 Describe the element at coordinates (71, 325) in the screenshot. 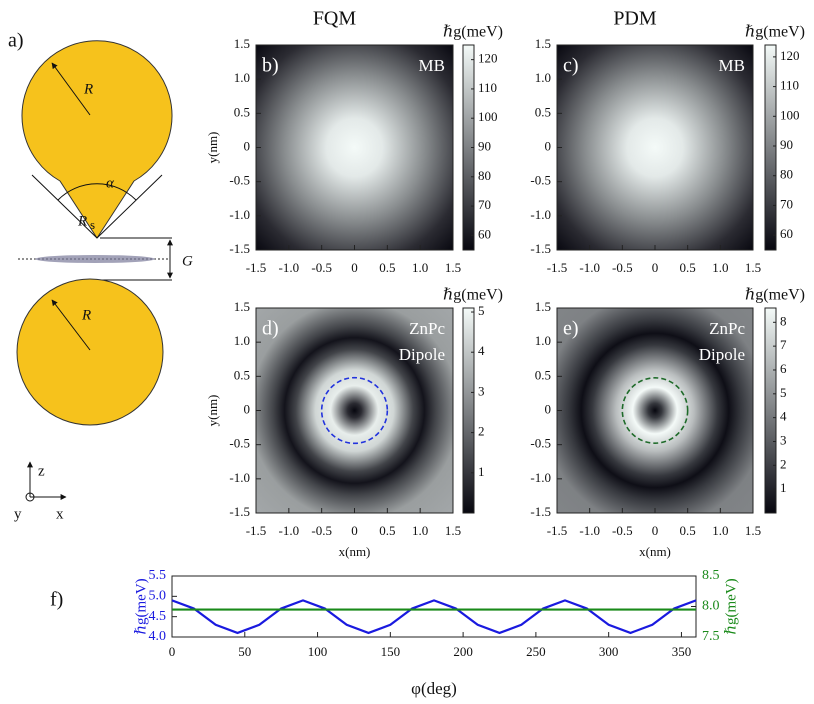

I see `radius-arrow` at that location.